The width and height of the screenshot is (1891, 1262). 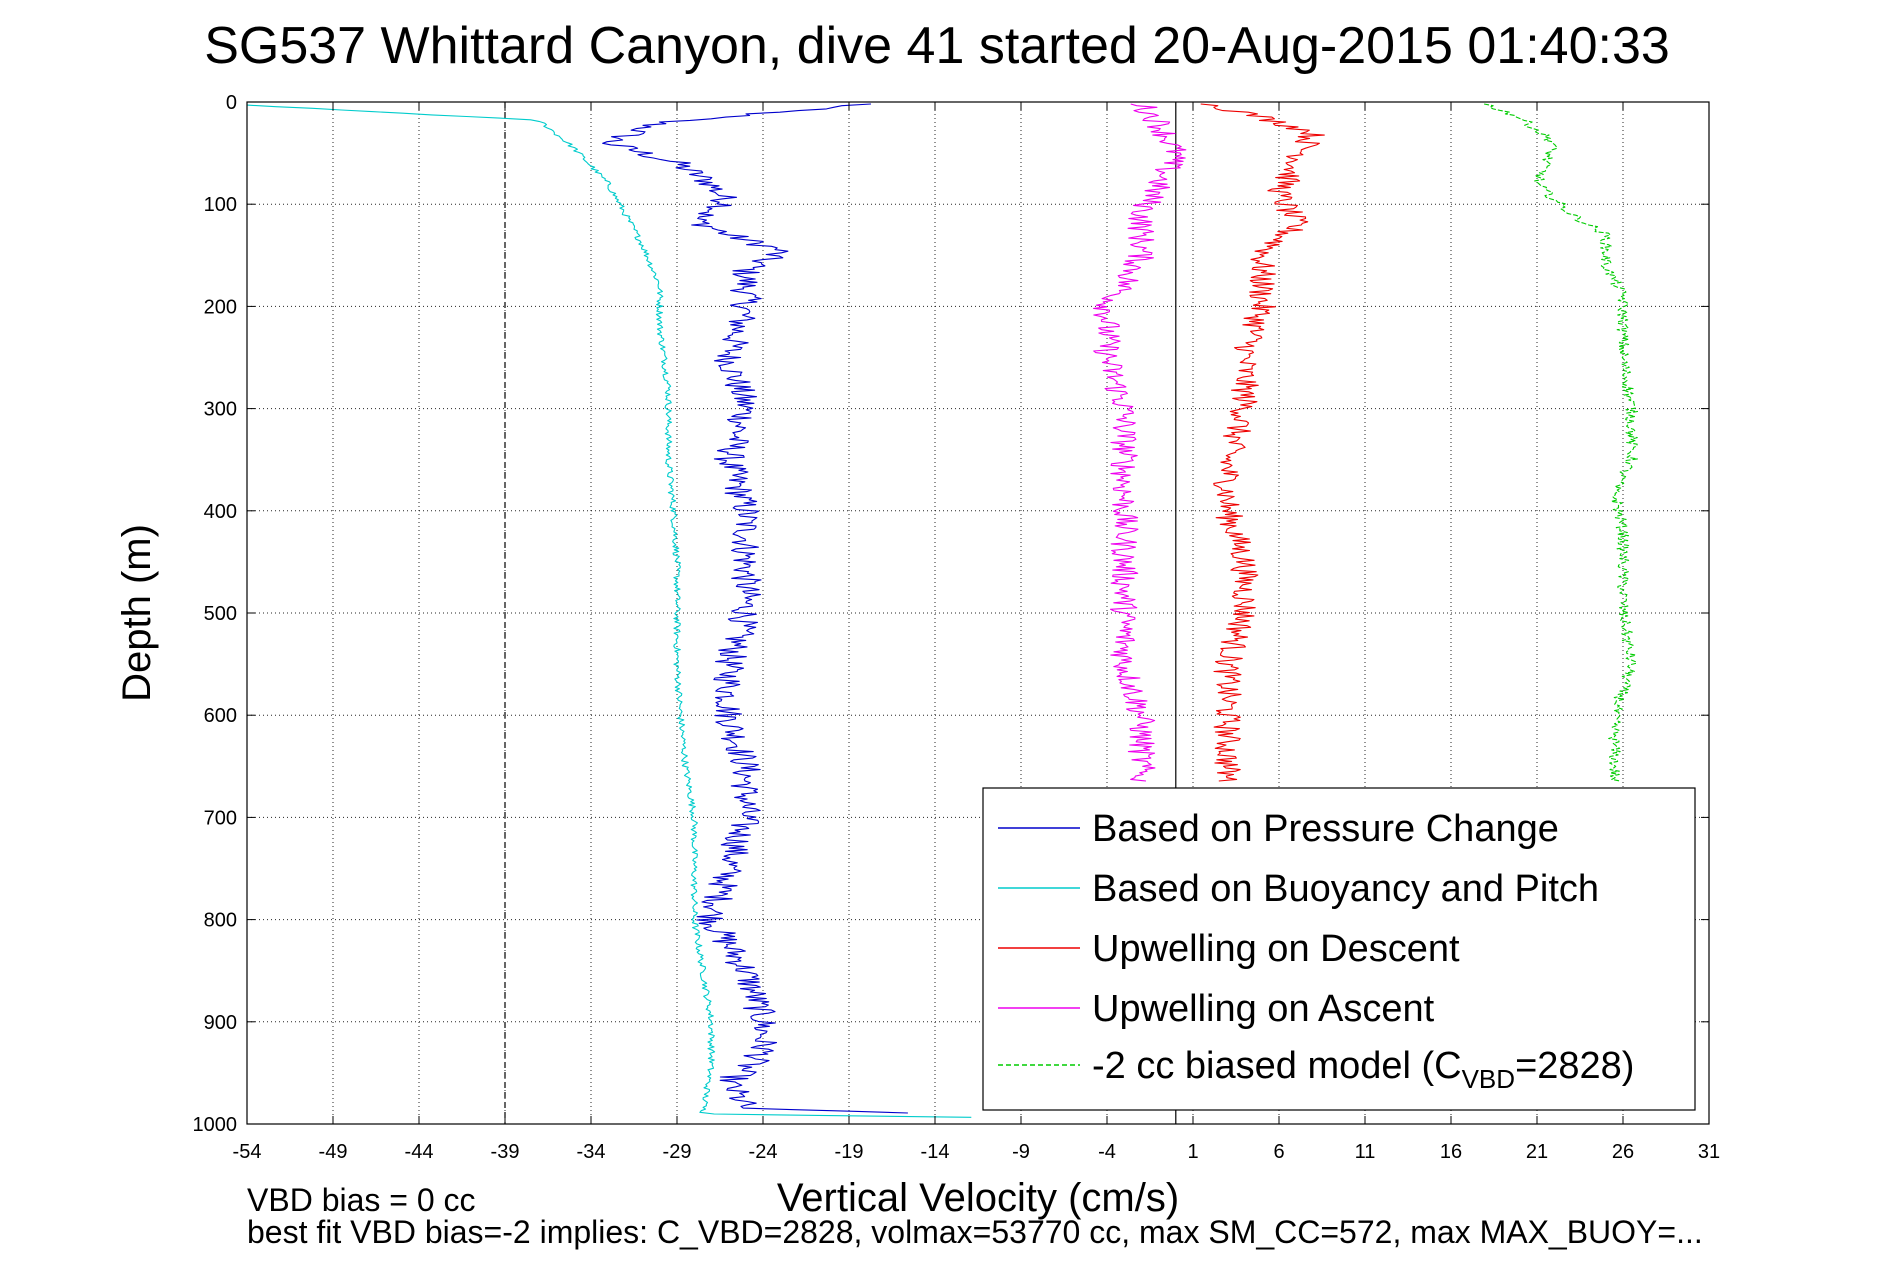 What do you see at coordinates (935, 1152) in the screenshot?
I see `x-tick-label: -14` at bounding box center [935, 1152].